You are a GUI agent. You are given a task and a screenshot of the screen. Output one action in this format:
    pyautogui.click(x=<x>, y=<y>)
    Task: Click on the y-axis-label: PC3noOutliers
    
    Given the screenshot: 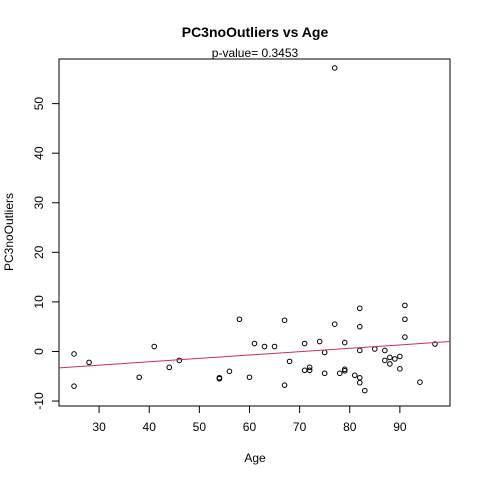 What is the action you would take?
    pyautogui.click(x=9, y=232)
    